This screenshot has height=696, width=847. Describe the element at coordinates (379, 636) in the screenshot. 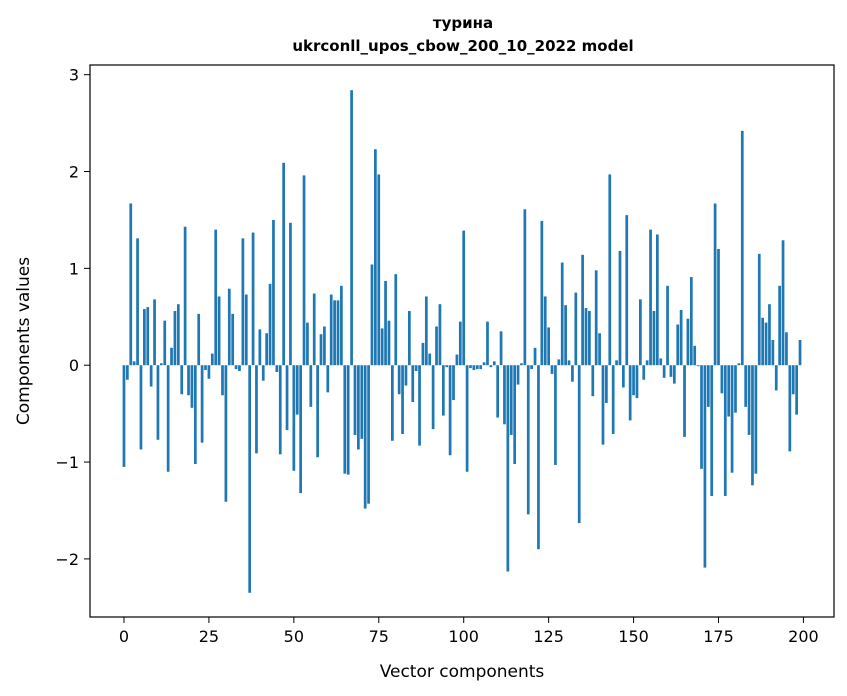

I see `x-tick-label: 75` at that location.